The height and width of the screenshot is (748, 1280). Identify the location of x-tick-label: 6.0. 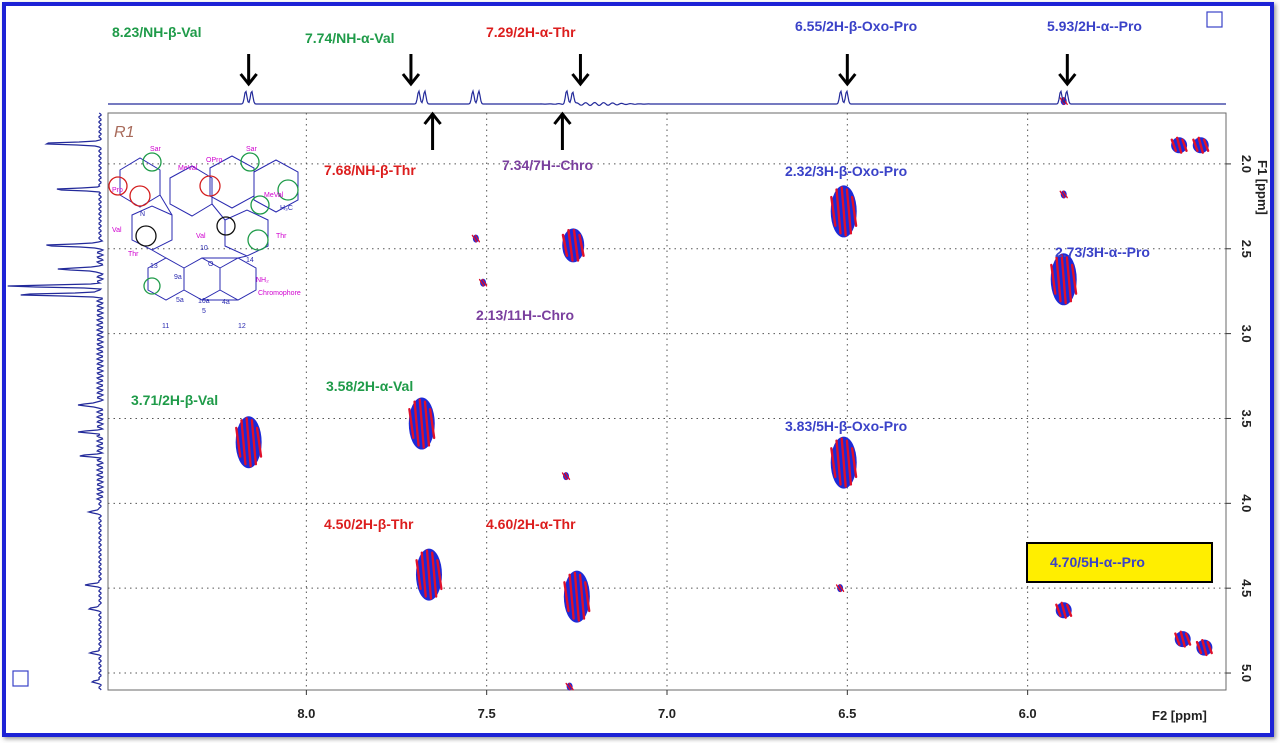
(1028, 713).